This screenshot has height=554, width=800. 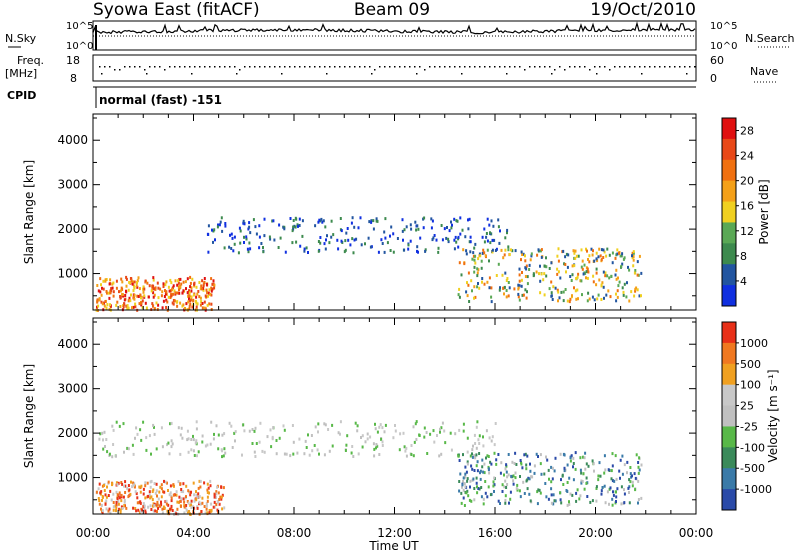 What do you see at coordinates (79, 46) in the screenshot?
I see `noise-left-tick-bottom: 10^0` at bounding box center [79, 46].